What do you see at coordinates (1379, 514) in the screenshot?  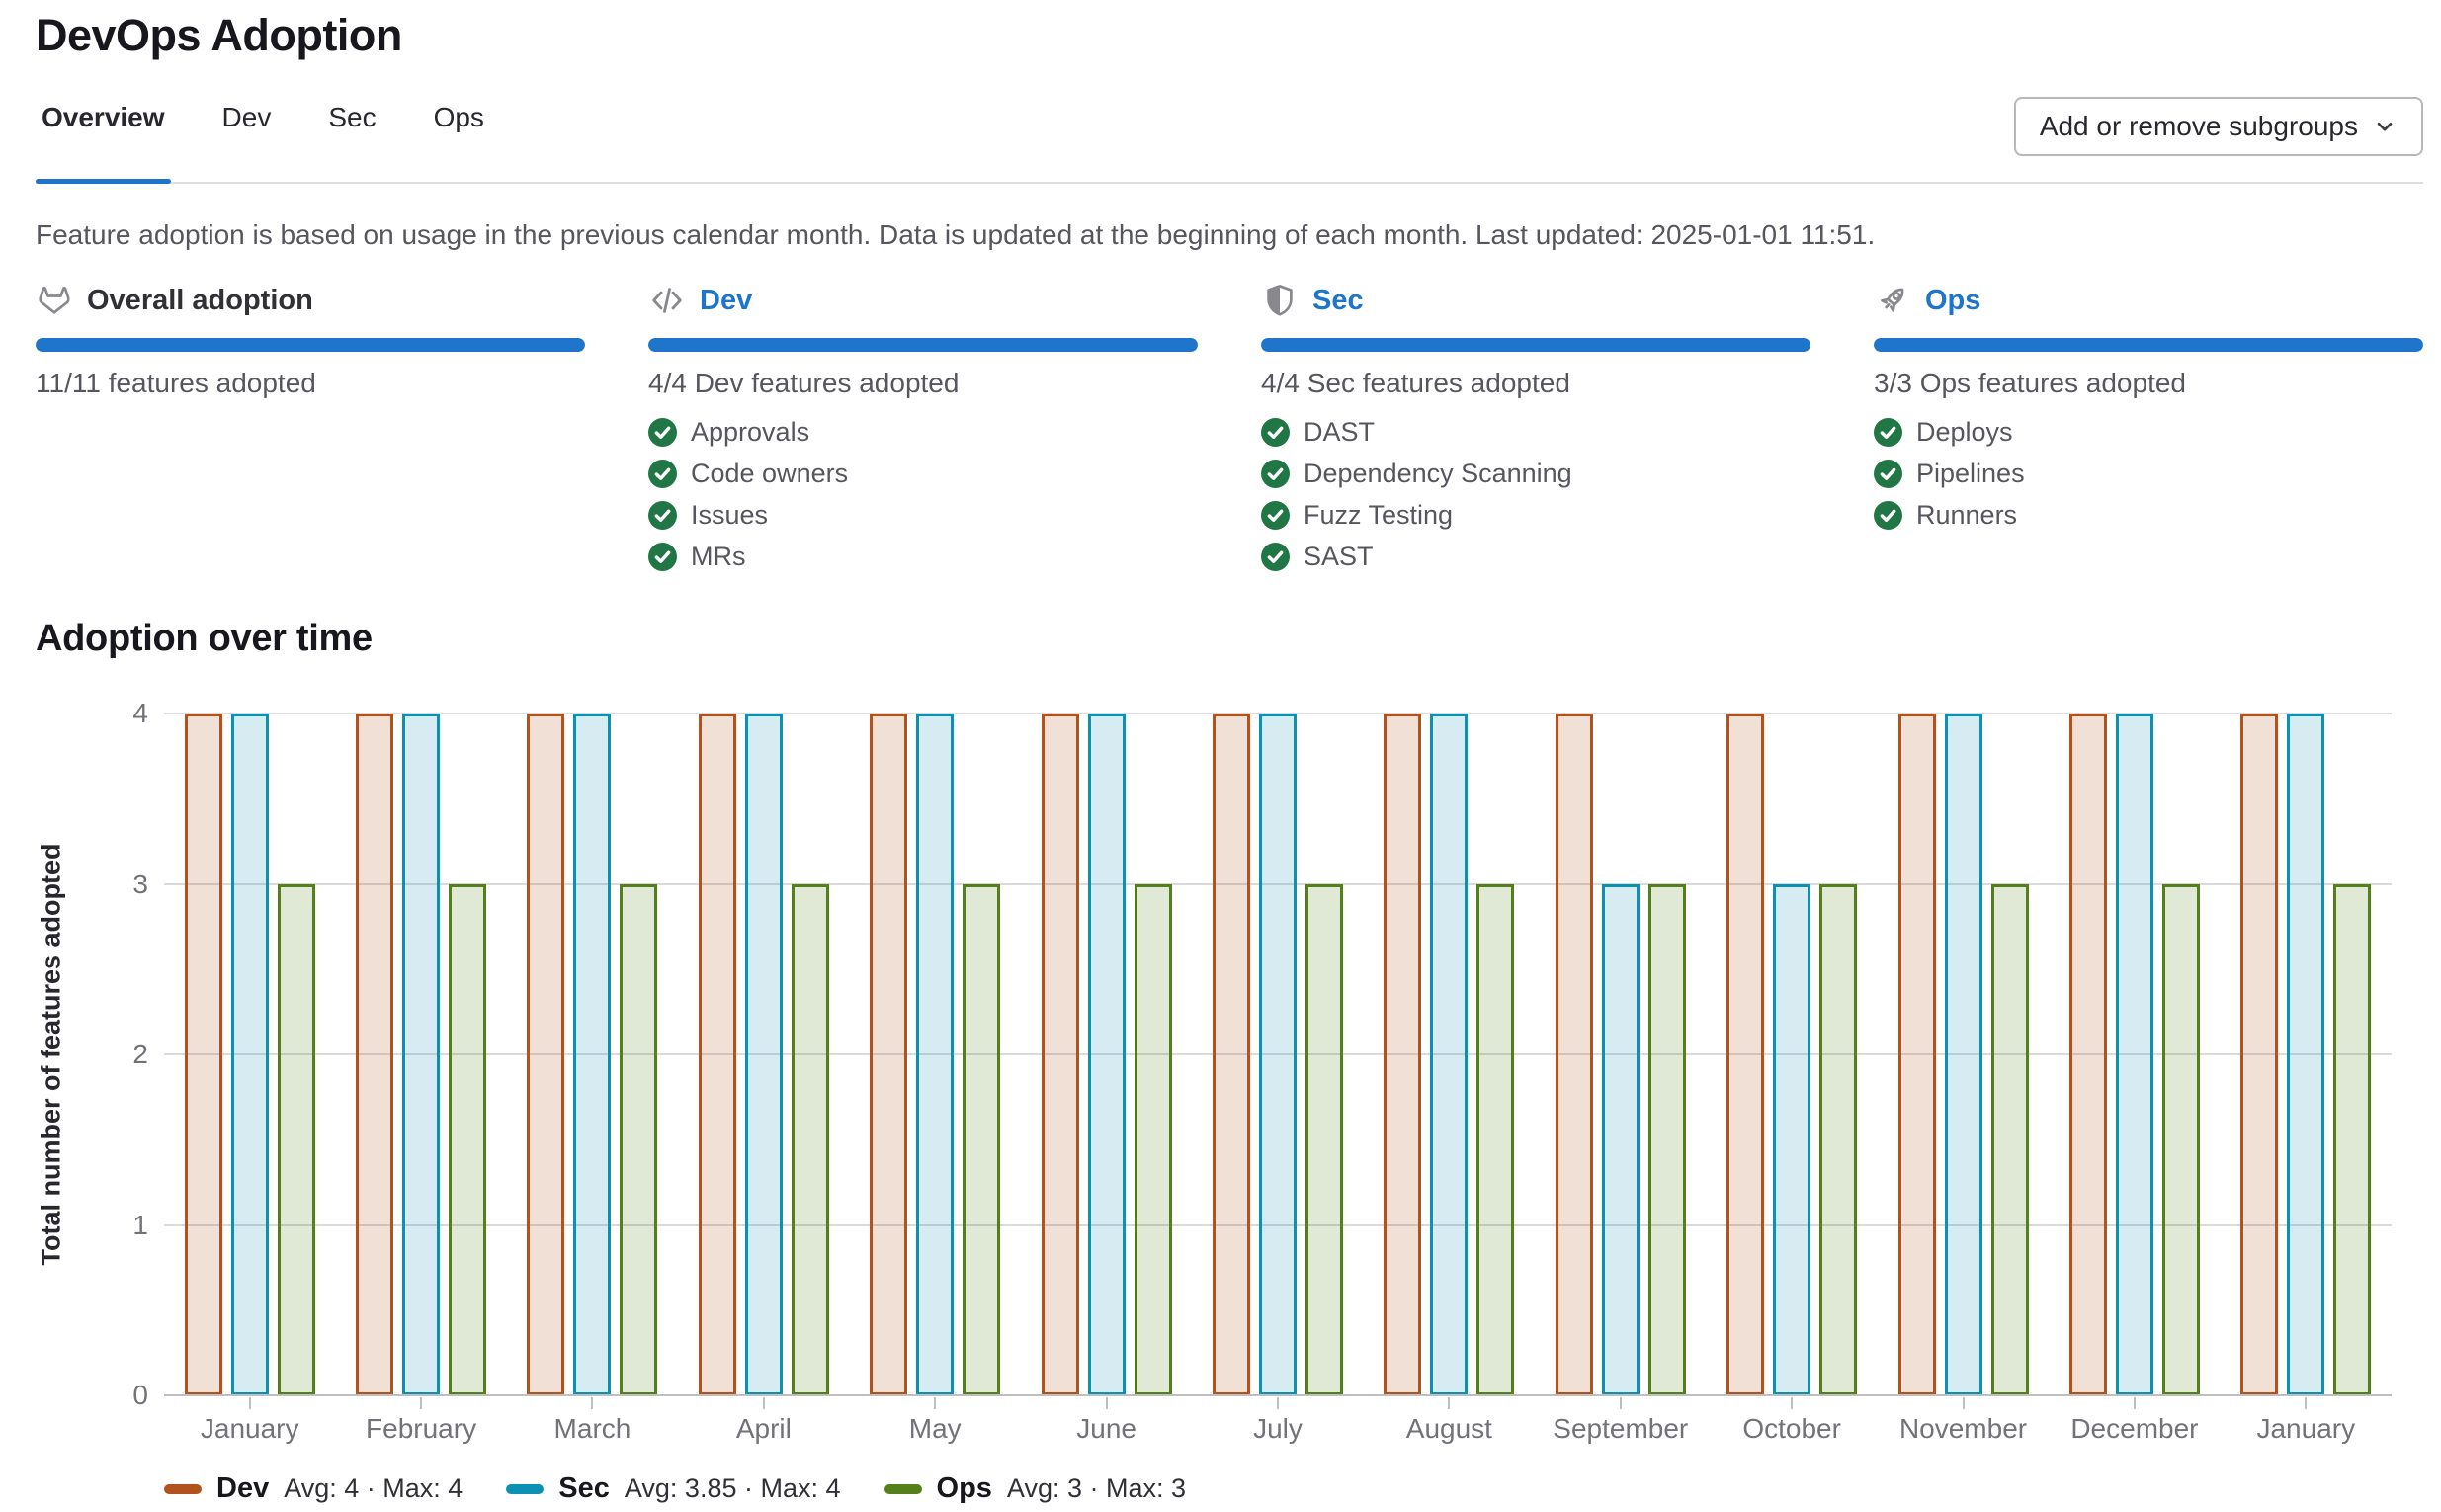 I see `feature-label: Fuzz Testing` at bounding box center [1379, 514].